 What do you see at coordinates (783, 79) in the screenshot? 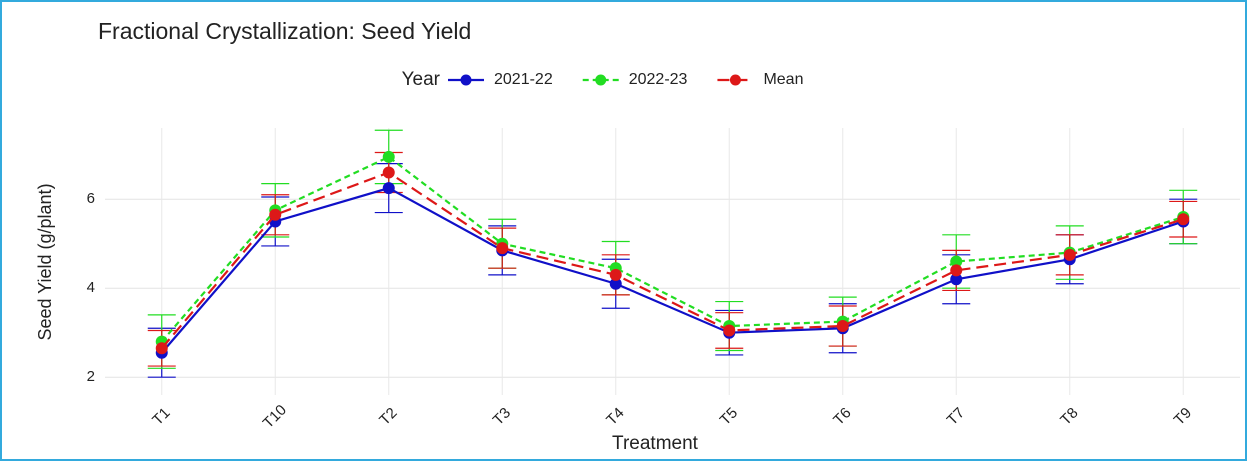
I see `legend-label: Mean` at bounding box center [783, 79].